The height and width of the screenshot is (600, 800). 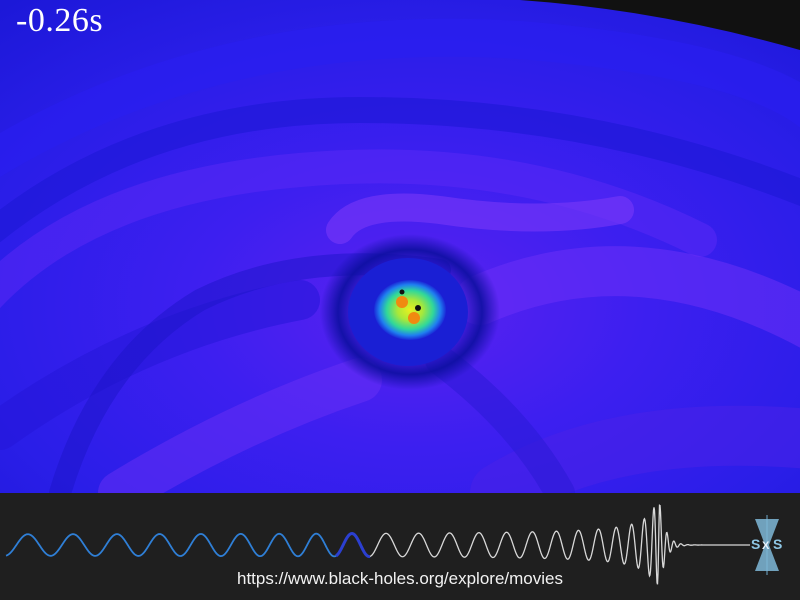 What do you see at coordinates (402, 302) in the screenshot?
I see `black-hole-glow-a` at bounding box center [402, 302].